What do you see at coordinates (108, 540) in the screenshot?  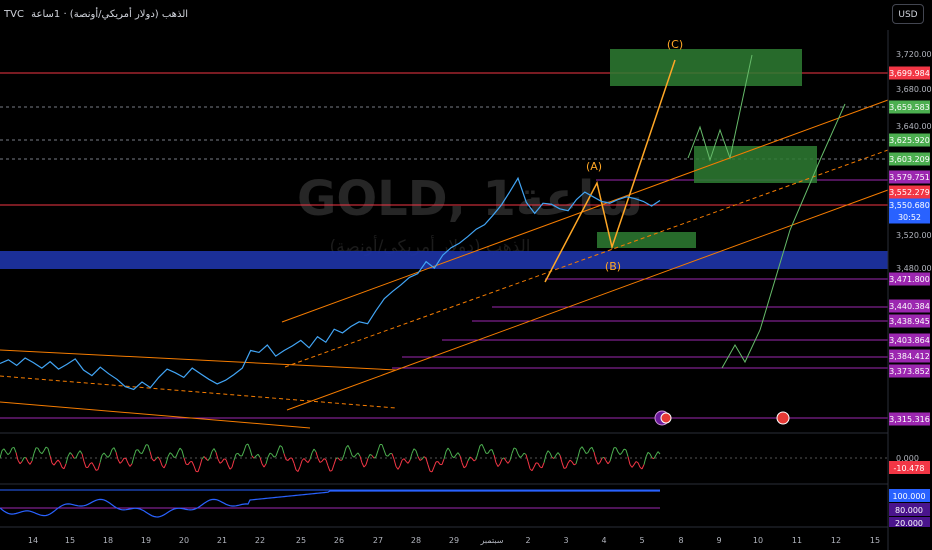 I see `x-tick: 18` at bounding box center [108, 540].